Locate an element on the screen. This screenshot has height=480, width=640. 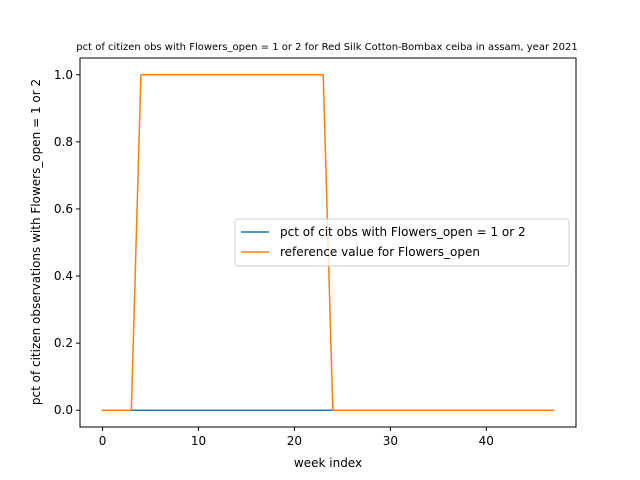
y-tick-label: 0.2 is located at coordinates (63, 343).